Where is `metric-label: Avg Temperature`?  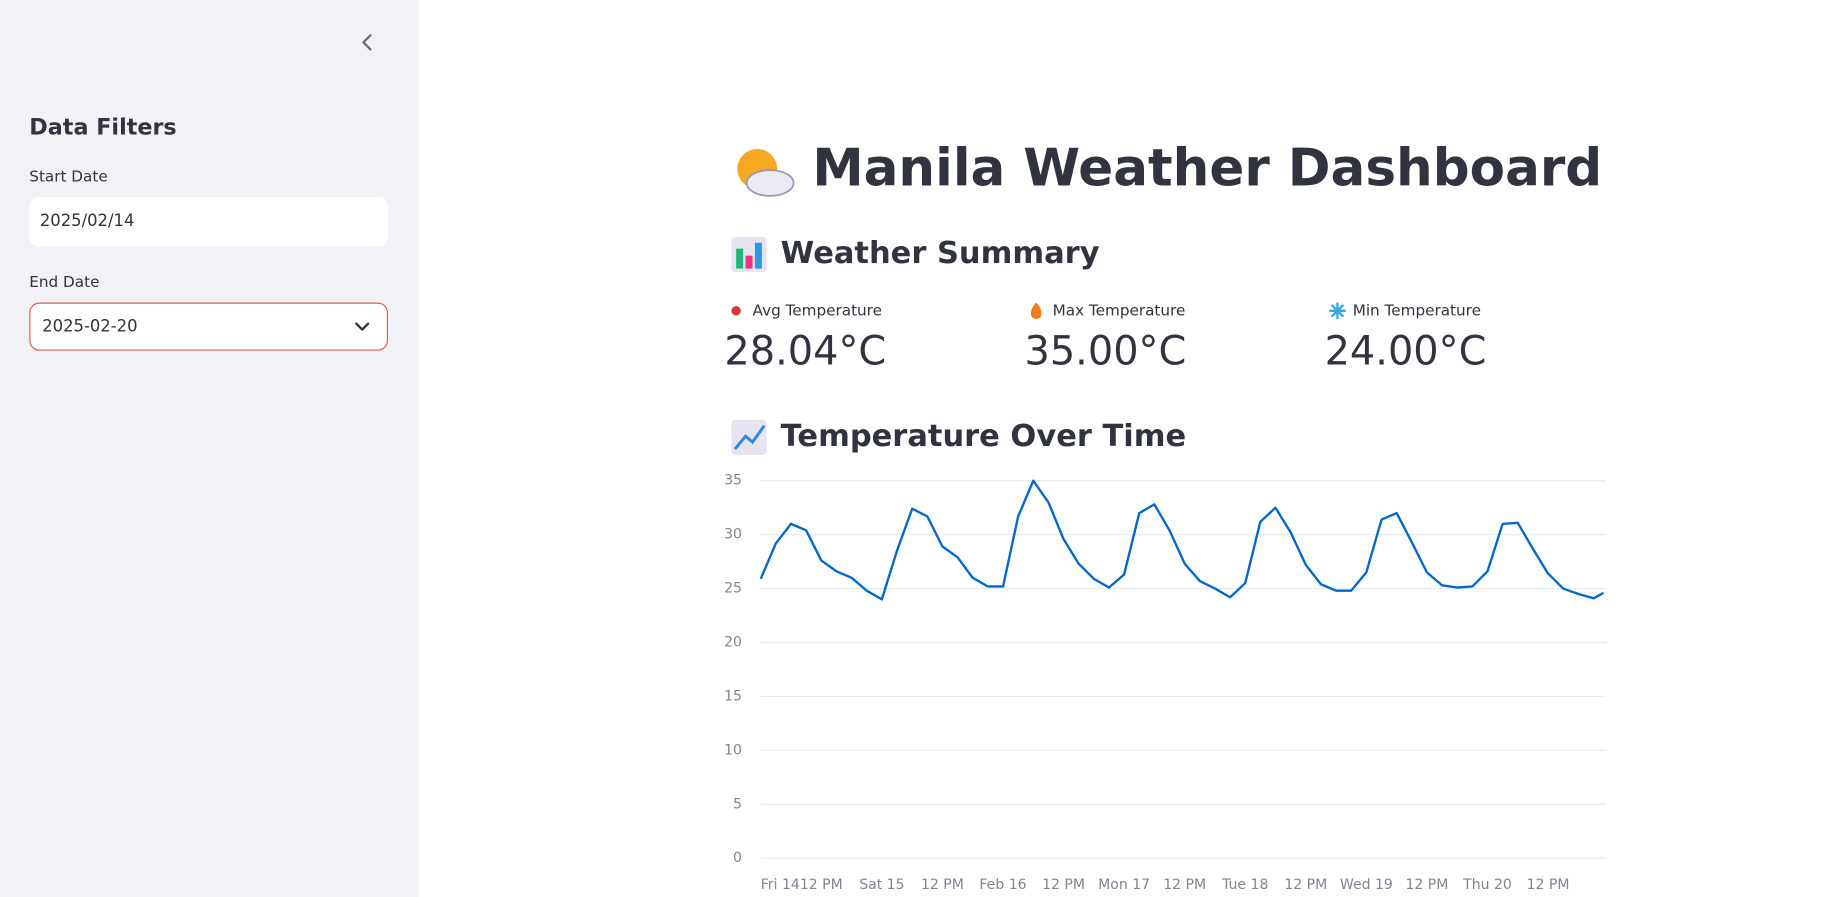
metric-label: Avg Temperature is located at coordinates (817, 310).